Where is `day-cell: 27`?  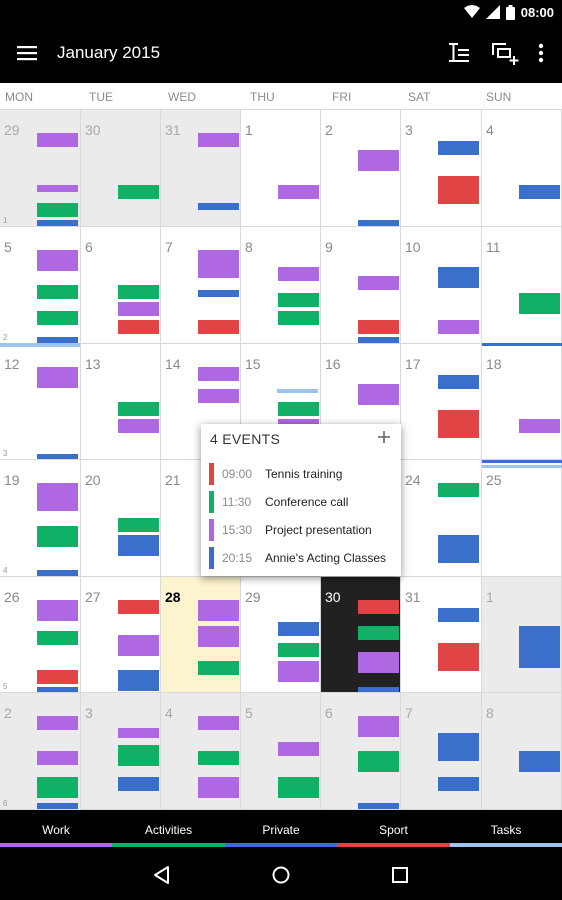
day-cell: 27 is located at coordinates (121, 635).